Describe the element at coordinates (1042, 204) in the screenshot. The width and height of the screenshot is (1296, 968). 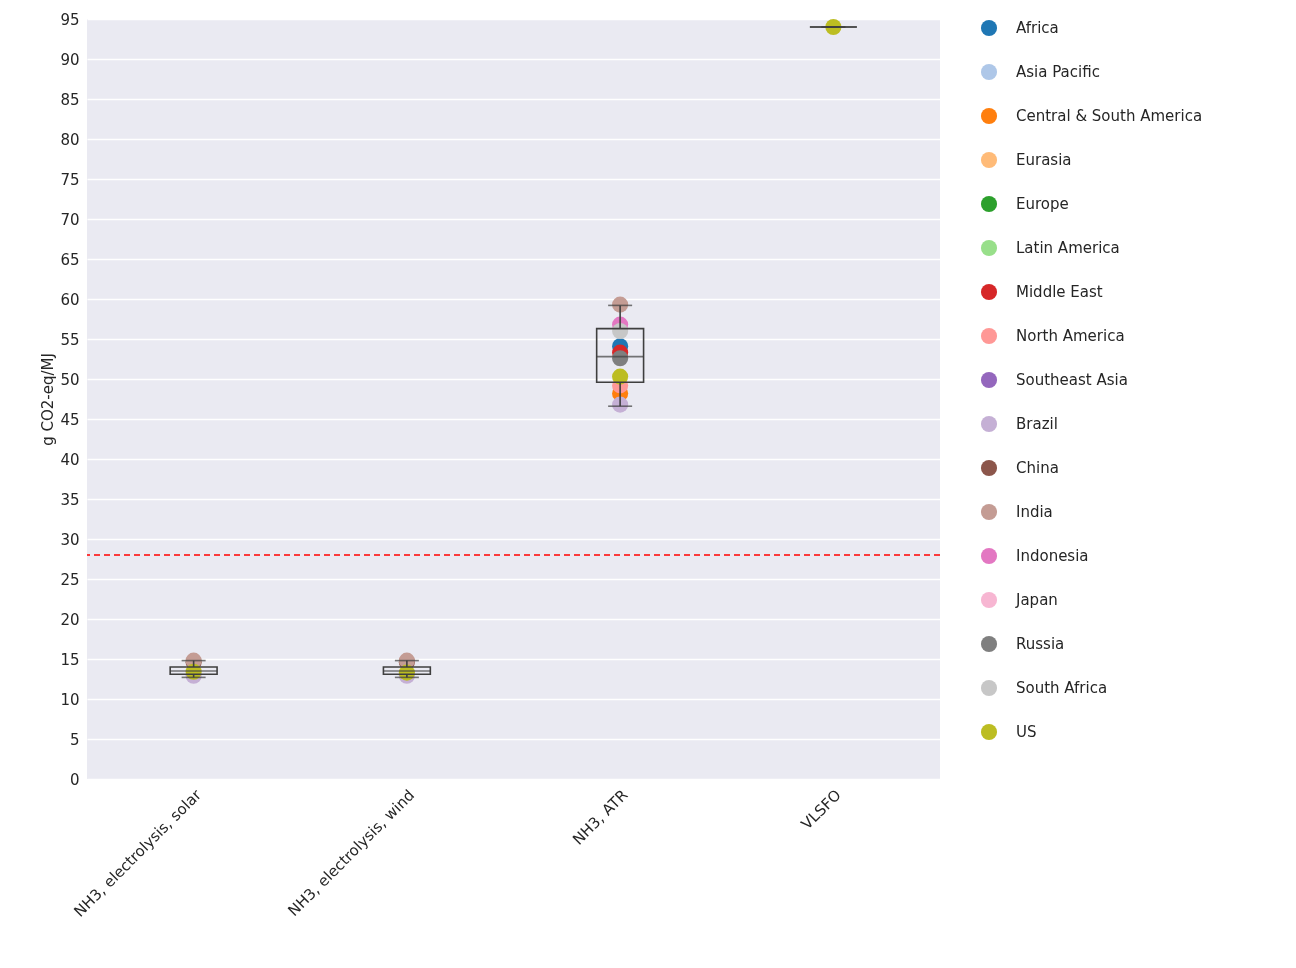
I see `legend-label: Europe` at that location.